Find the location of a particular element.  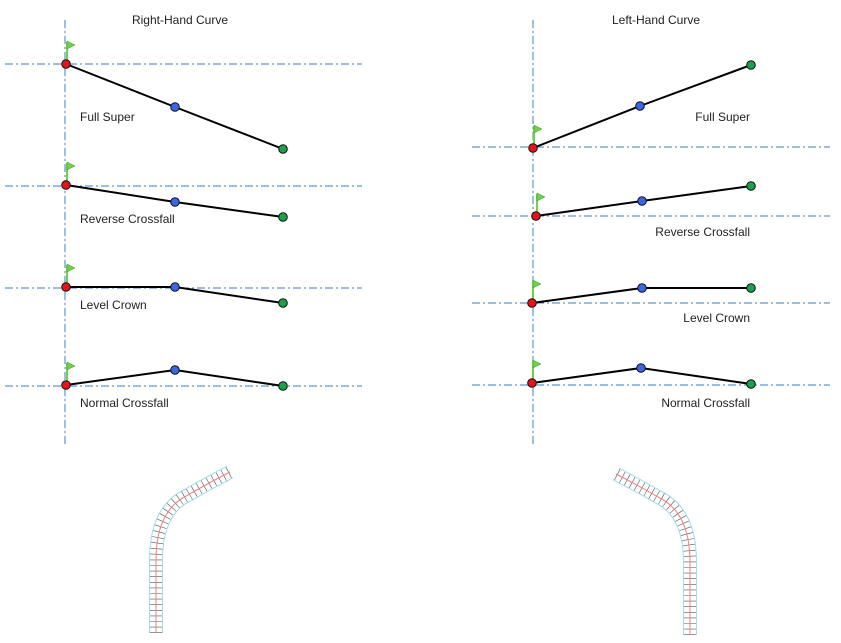

rh-level-crown-left-edge-point is located at coordinates (66, 287).